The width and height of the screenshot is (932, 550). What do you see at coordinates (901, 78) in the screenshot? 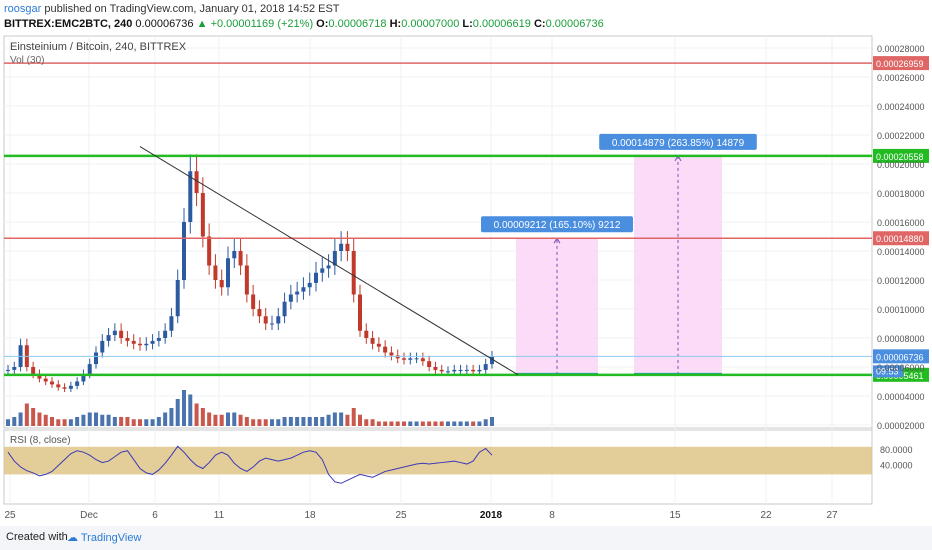
I see `y-tick-label: 0.00026000` at bounding box center [901, 78].